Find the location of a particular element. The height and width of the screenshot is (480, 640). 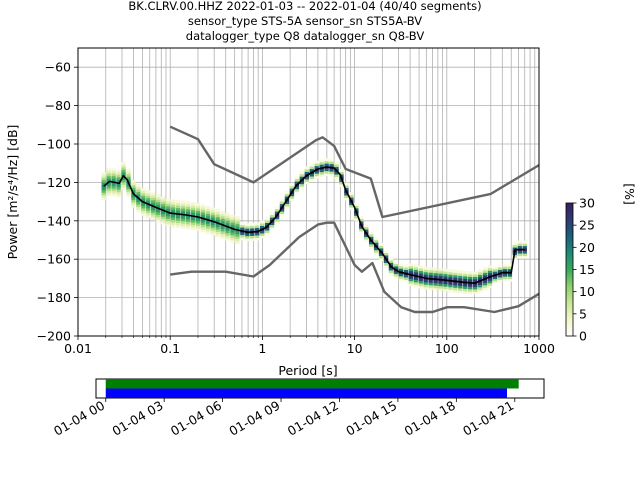

timeline-bar is located at coordinates (312, 384).